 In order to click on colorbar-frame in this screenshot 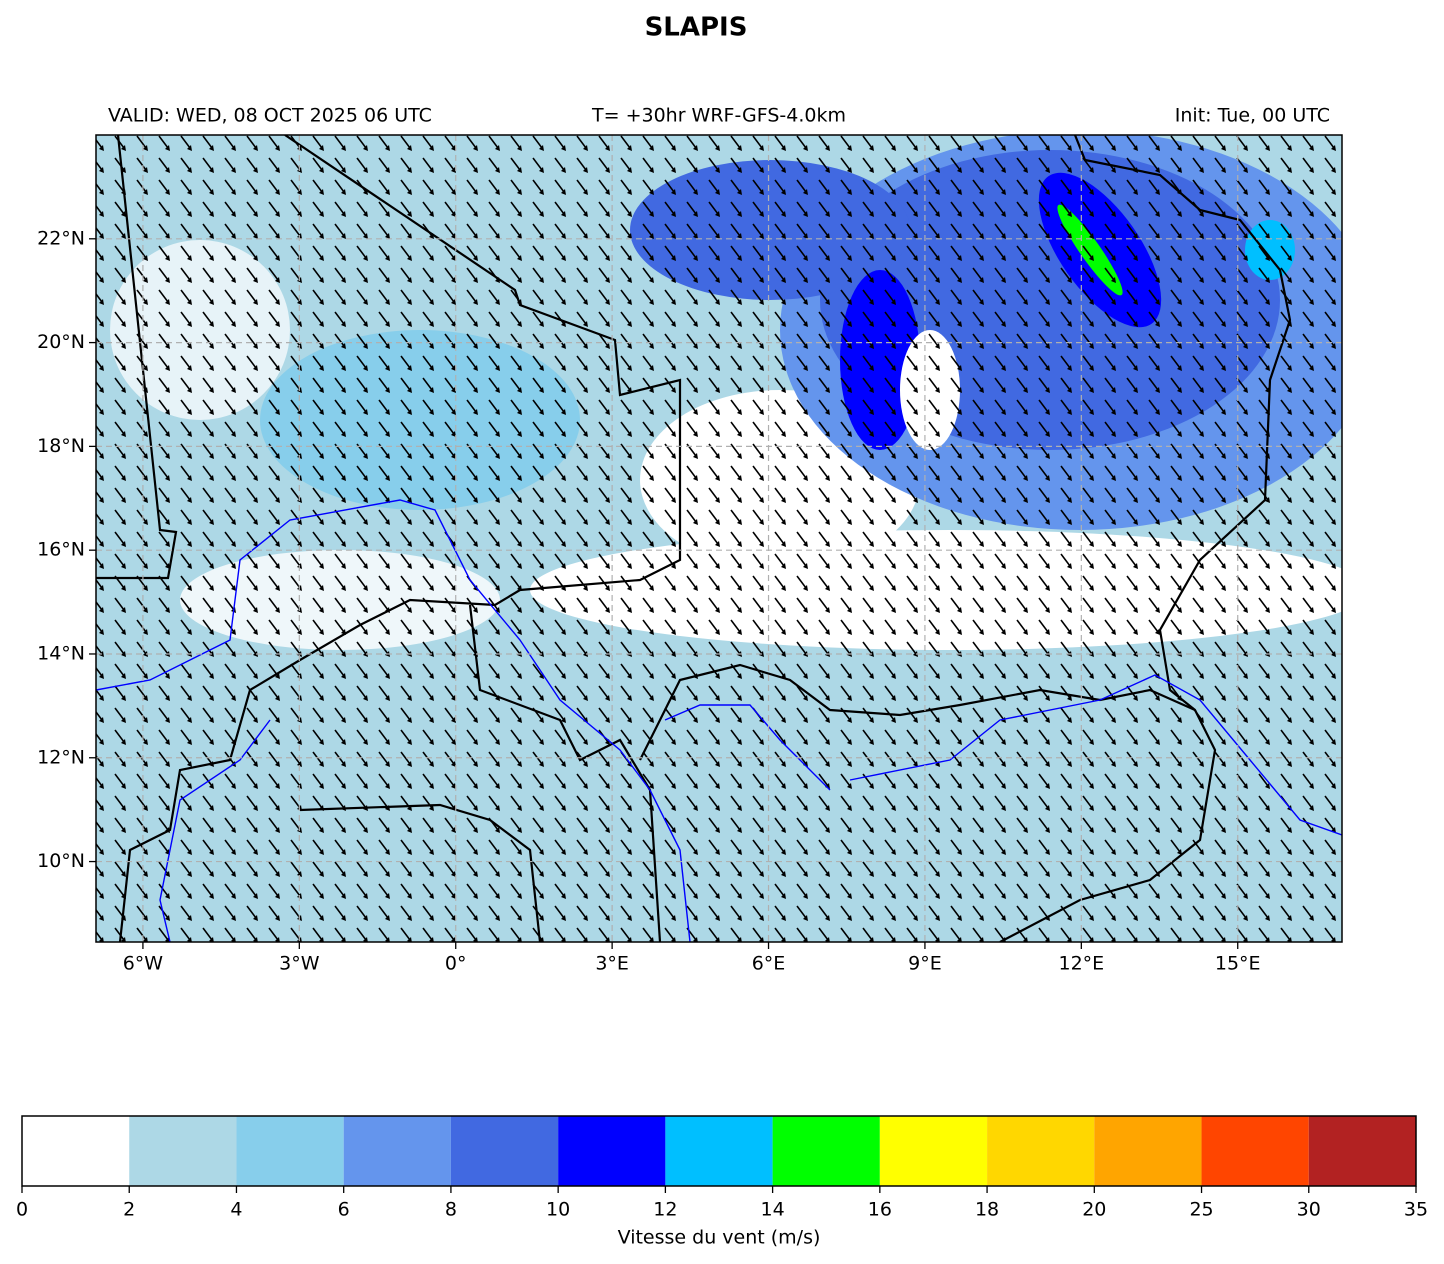, I will do `click(719, 1151)`.